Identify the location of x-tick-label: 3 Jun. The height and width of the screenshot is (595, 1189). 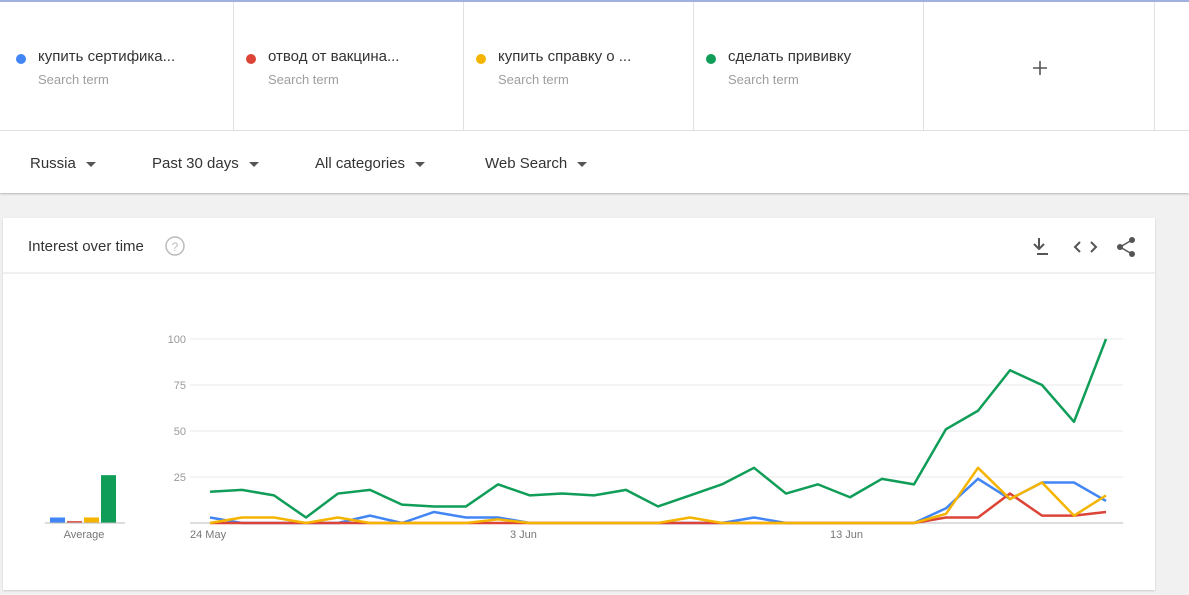
(523, 535).